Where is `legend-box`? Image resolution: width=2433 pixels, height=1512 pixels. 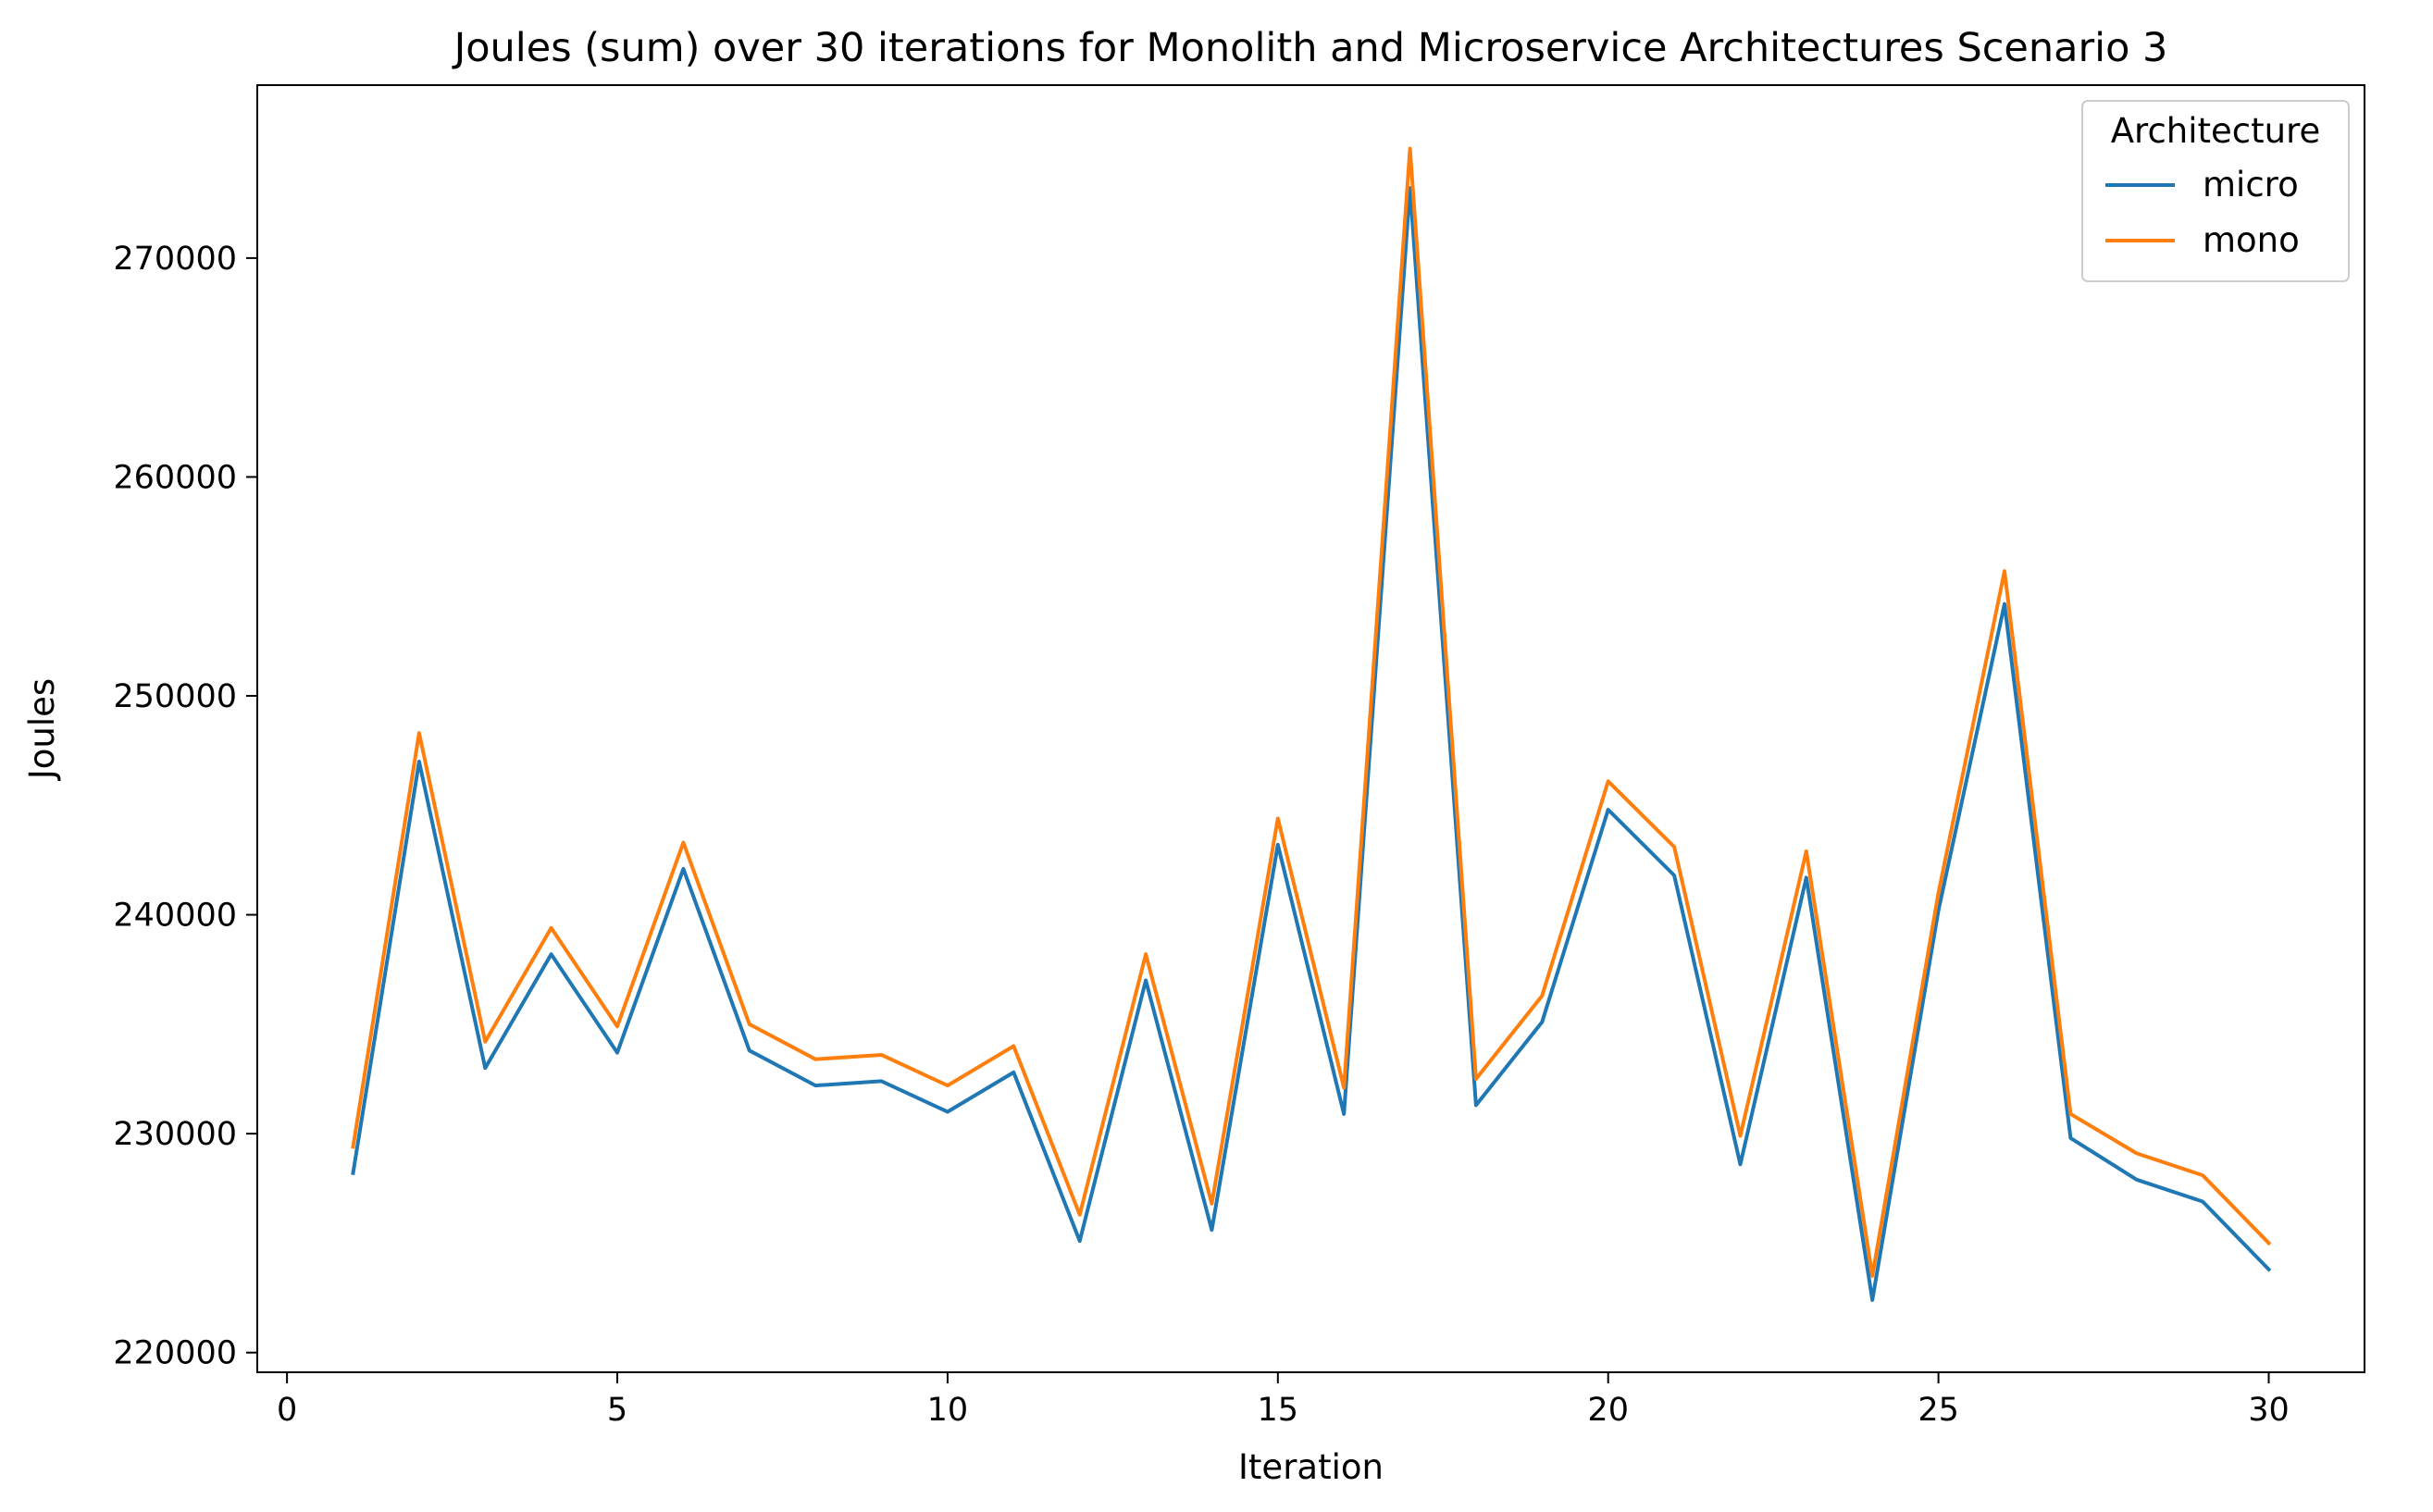 legend-box is located at coordinates (2215, 191).